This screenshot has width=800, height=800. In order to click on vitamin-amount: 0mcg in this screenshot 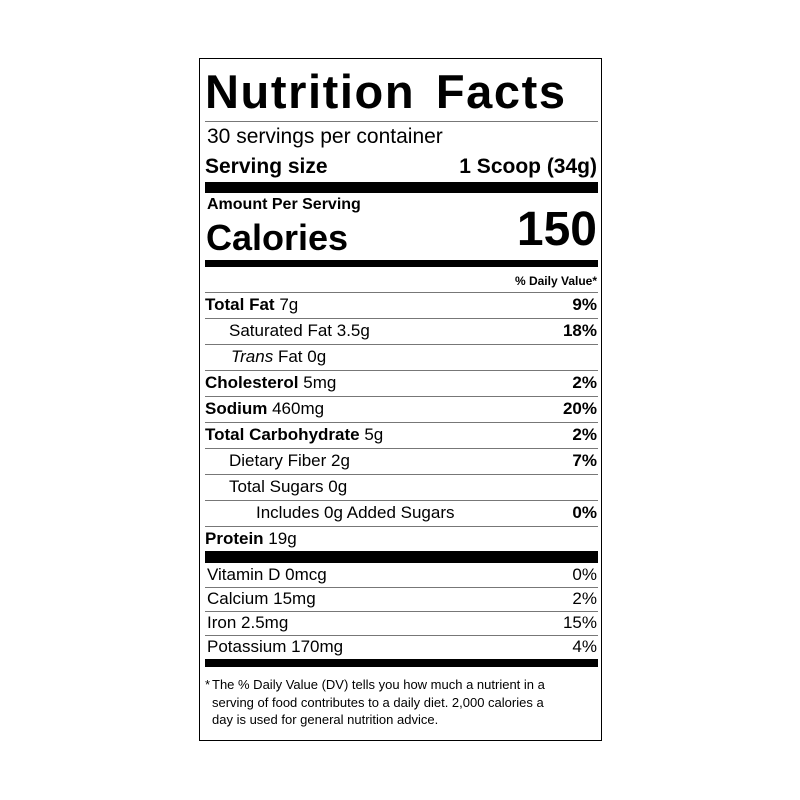, I will do `click(306, 574)`.